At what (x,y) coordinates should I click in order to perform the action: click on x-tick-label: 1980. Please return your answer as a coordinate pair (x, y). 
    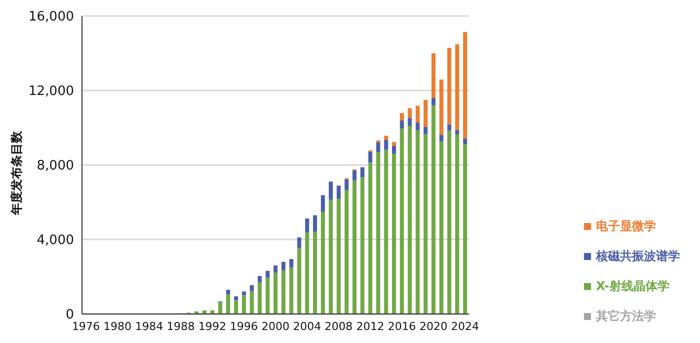
    Looking at the image, I should click on (118, 326).